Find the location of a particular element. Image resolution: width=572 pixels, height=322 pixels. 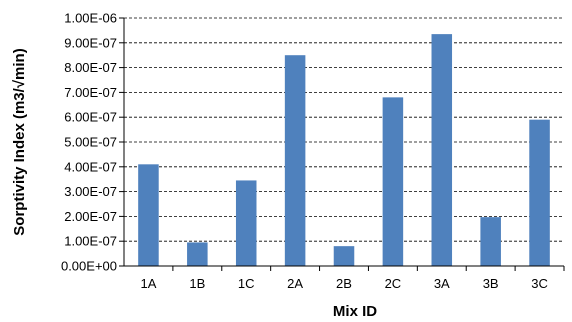

bar-2C is located at coordinates (393, 181).